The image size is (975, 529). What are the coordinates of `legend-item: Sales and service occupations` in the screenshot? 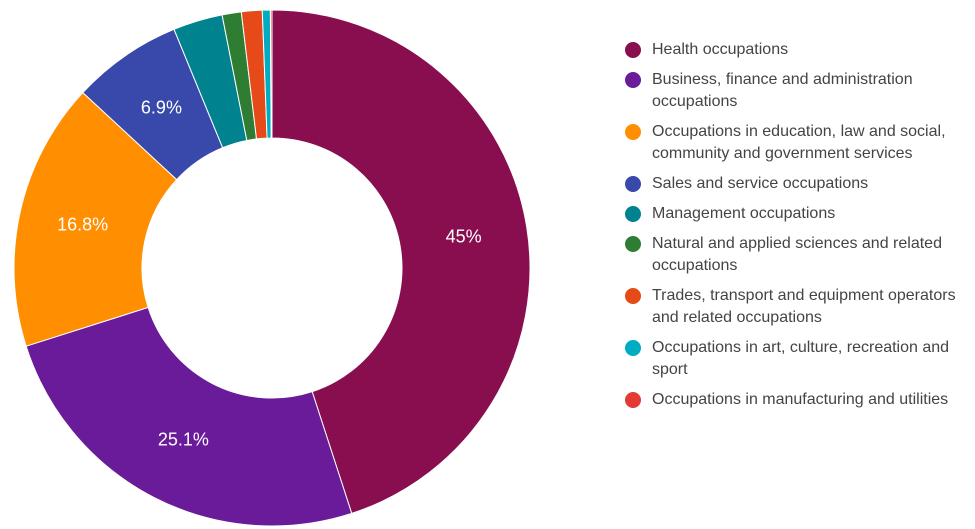 It's located at (800, 184).